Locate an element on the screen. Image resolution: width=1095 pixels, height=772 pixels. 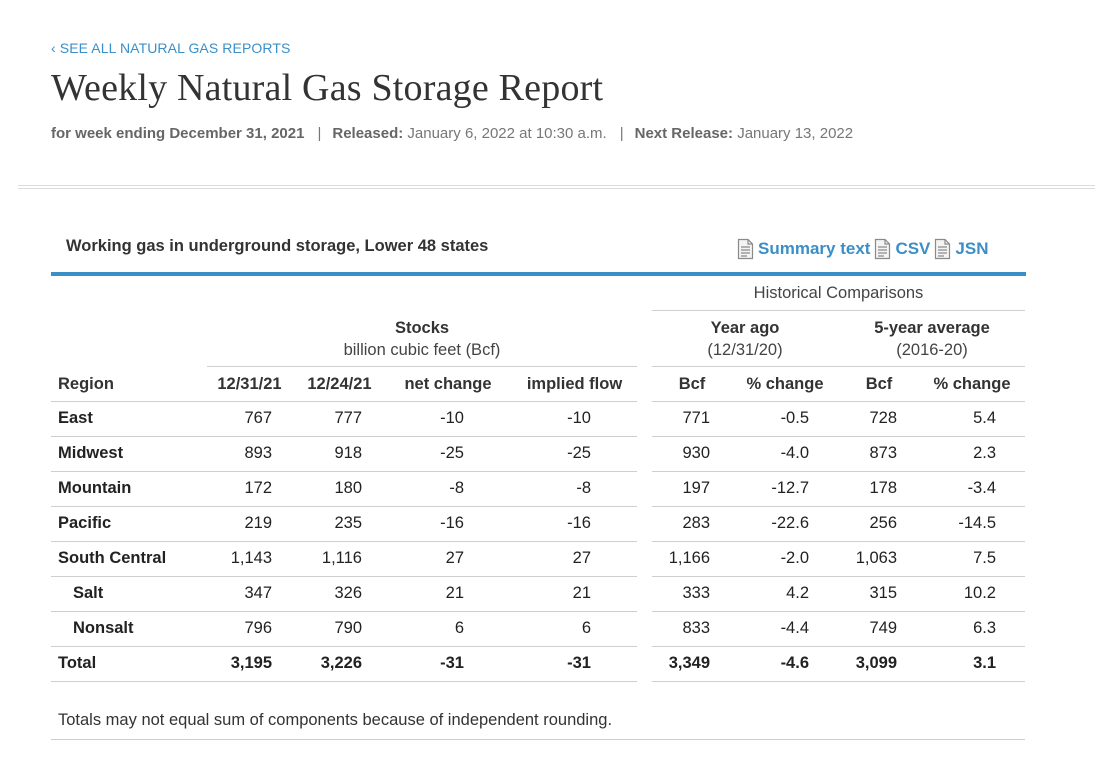
table-cell: 283 is located at coordinates (696, 523).